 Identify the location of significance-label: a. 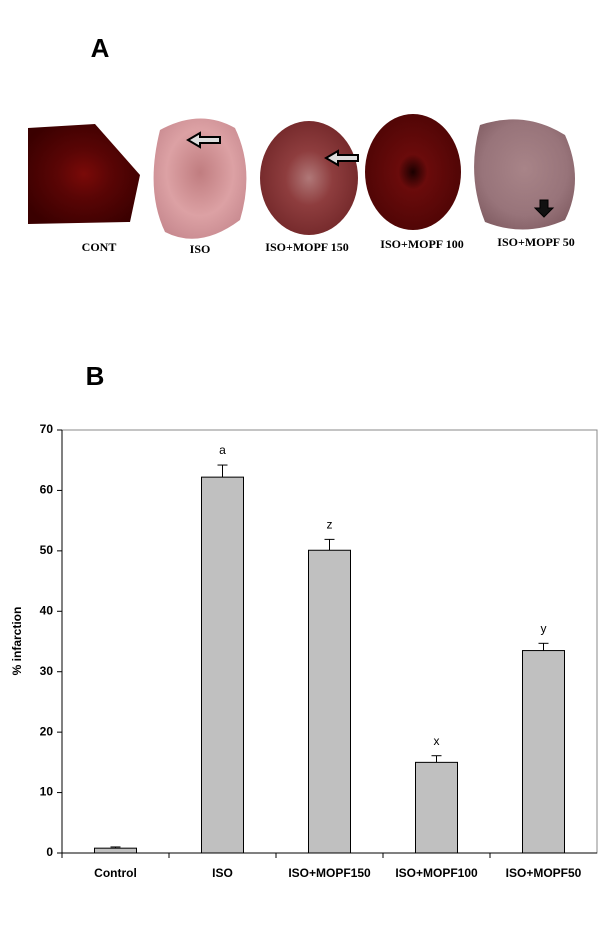
(222, 450).